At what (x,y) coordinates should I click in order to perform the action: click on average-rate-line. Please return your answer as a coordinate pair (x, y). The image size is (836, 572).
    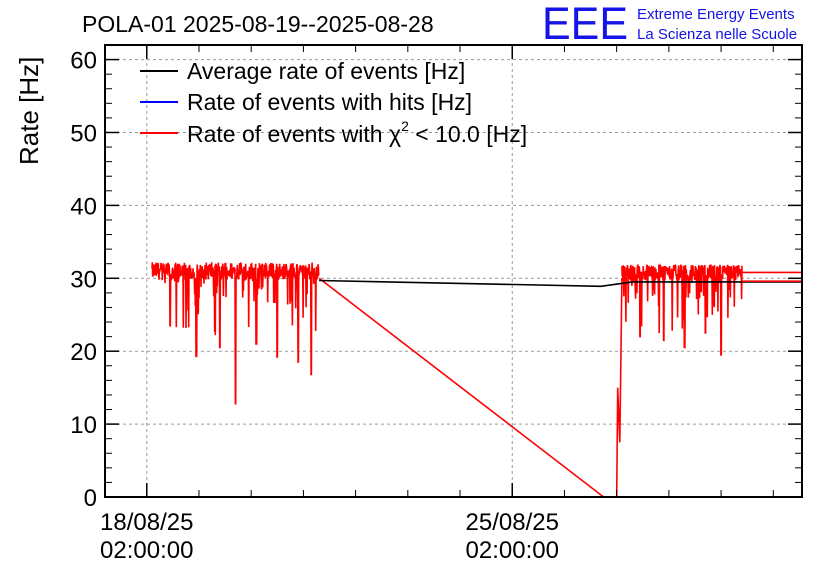
    Looking at the image, I should click on (560, 283).